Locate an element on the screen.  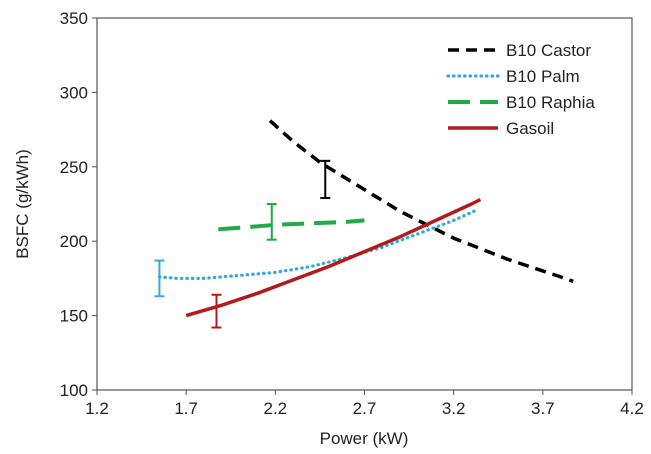
error-bar-gasoil is located at coordinates (216, 311).